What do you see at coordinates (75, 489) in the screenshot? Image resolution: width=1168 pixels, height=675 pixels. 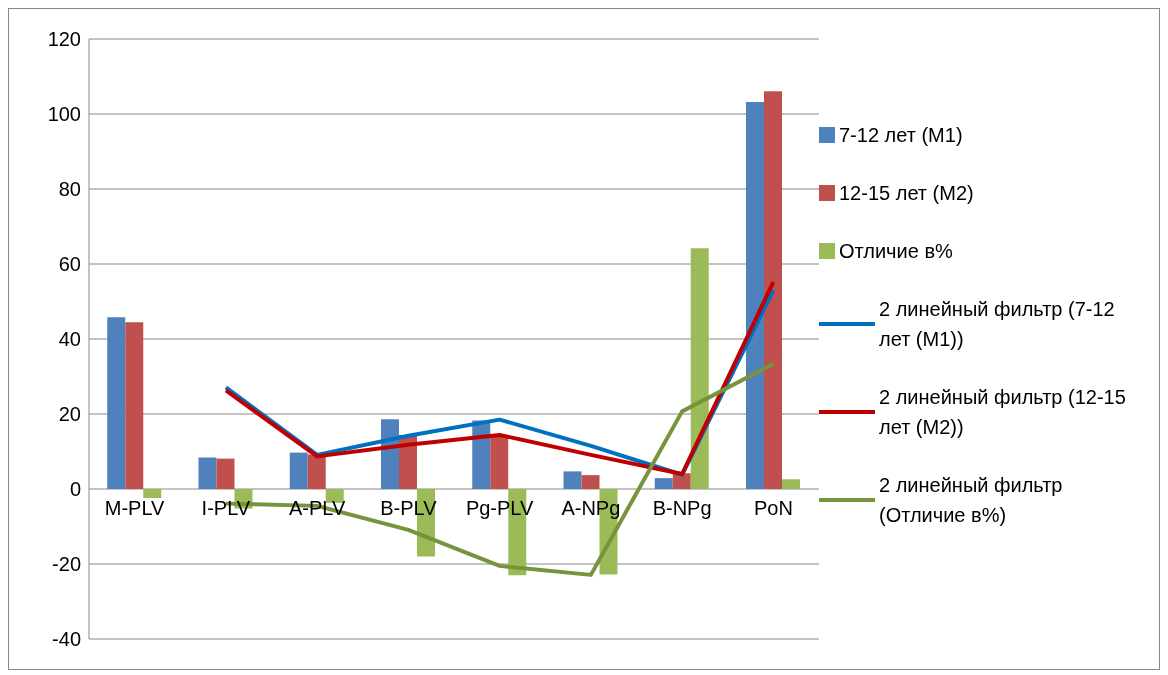 I see `y-tick-label: 0` at bounding box center [75, 489].